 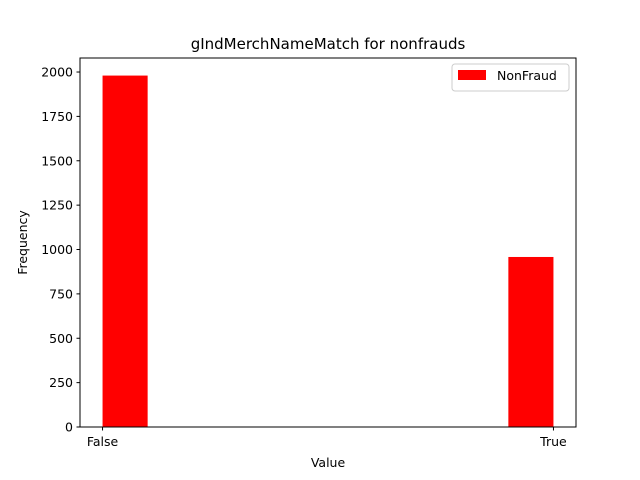 I want to click on y-tick-label: 2000, so click(x=57, y=72).